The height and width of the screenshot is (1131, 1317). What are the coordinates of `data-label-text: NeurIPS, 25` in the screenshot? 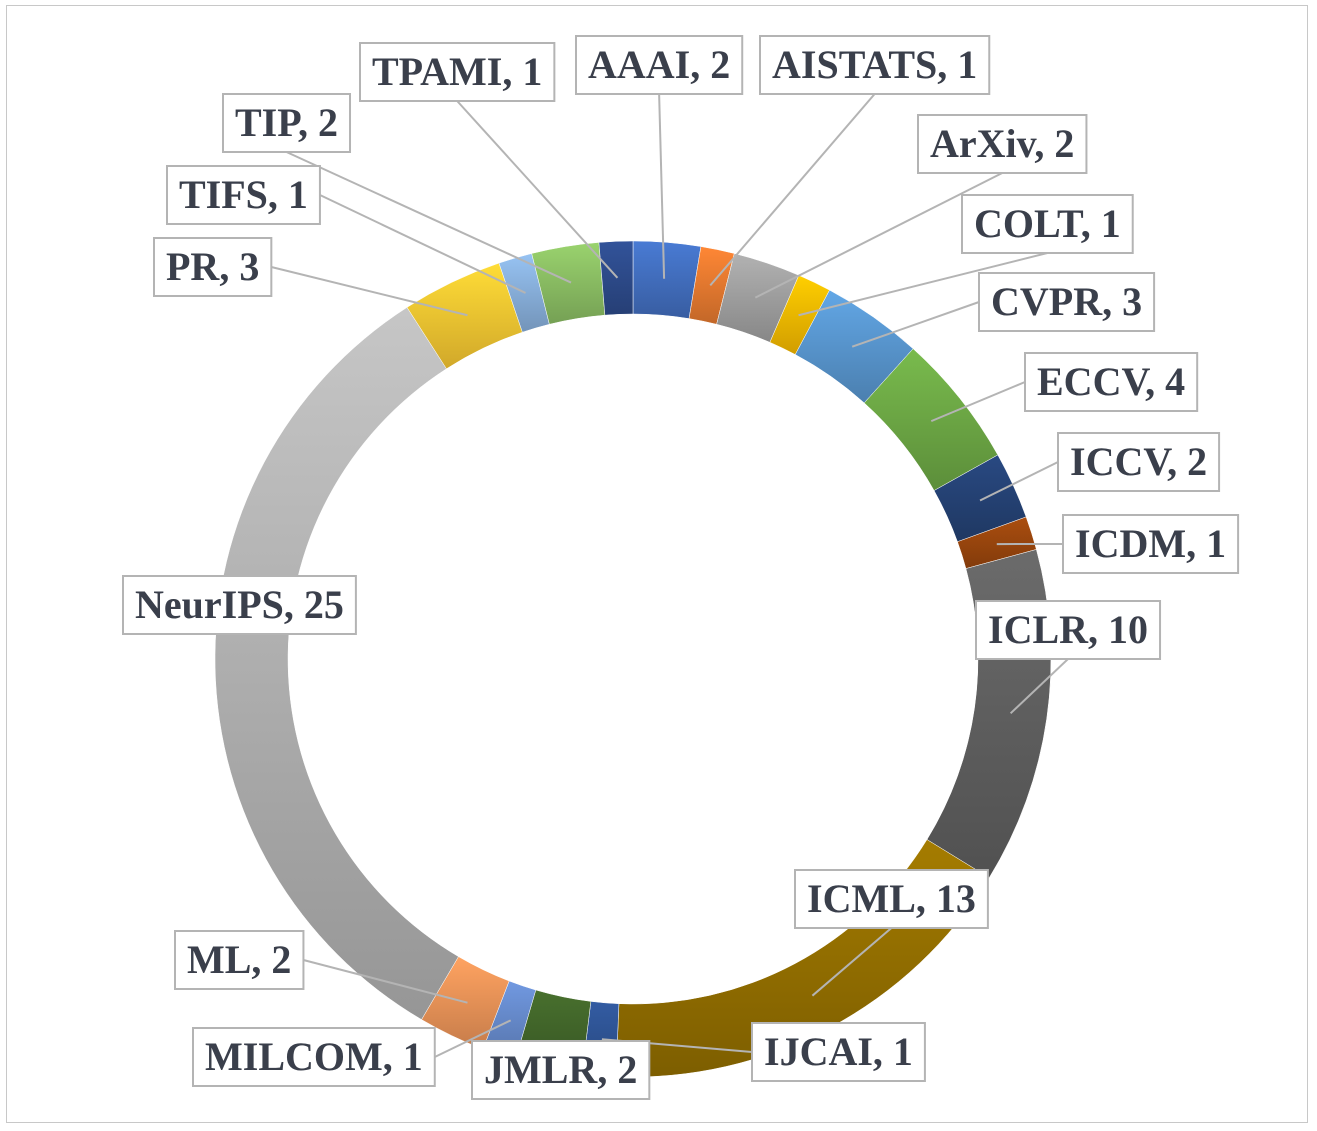 It's located at (239, 604).